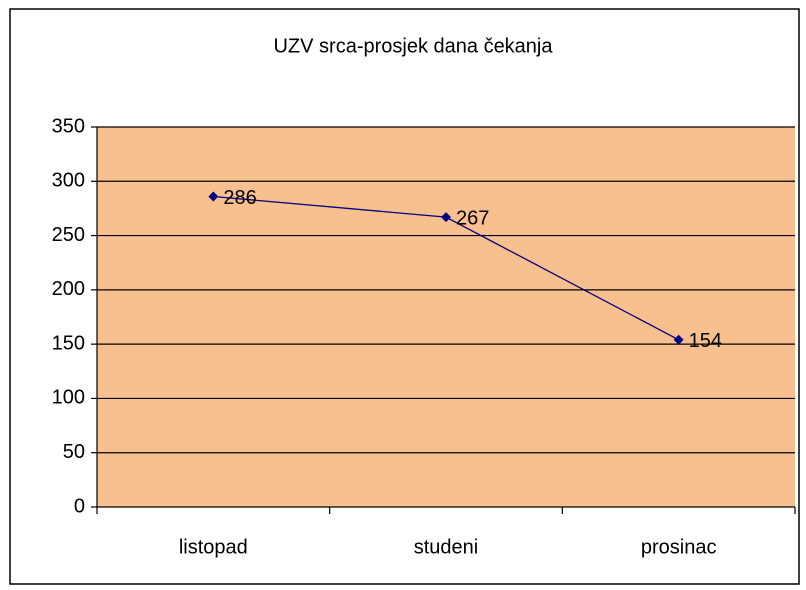 The height and width of the screenshot is (590, 806). I want to click on data-label: 154, so click(705, 341).